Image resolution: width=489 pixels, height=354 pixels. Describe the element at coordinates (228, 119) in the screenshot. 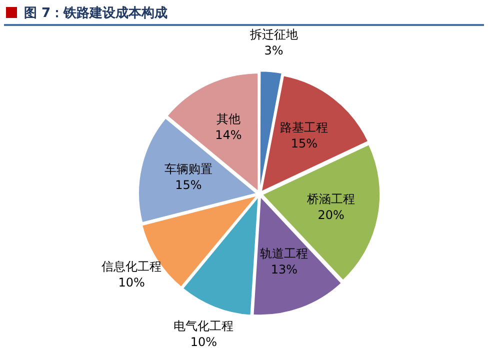

I see `slice-label: 其他` at that location.